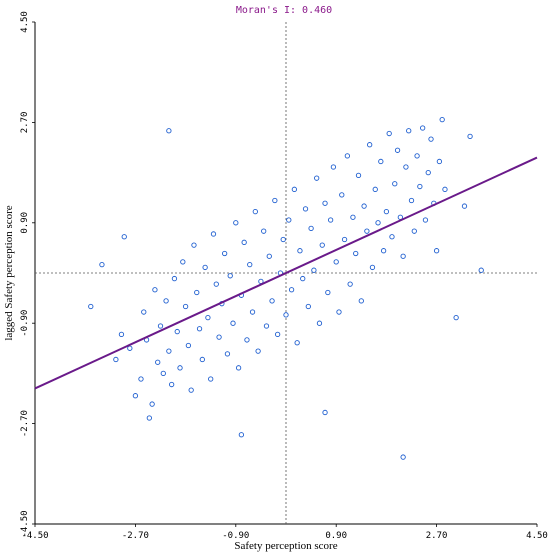  I want to click on x-tick-label: 2.70, so click(437, 536).